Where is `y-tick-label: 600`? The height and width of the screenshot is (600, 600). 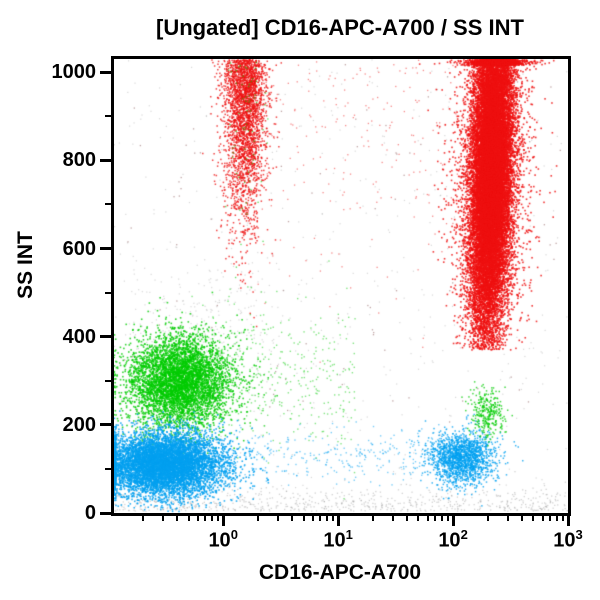 y-tick-label: 600 is located at coordinates (79, 248).